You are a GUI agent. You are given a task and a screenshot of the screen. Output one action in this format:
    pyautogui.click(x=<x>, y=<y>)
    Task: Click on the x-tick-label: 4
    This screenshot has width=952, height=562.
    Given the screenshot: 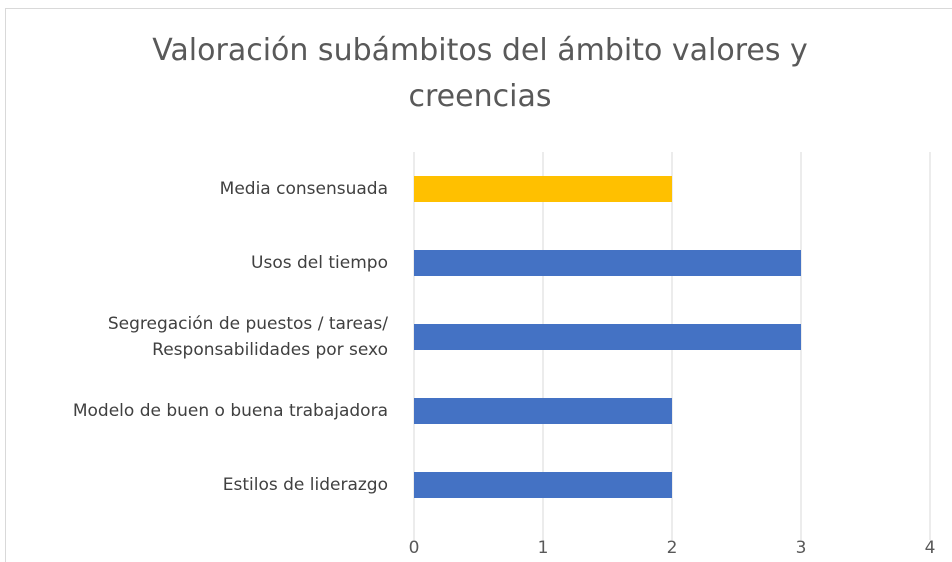 What is the action you would take?
    pyautogui.click(x=930, y=548)
    